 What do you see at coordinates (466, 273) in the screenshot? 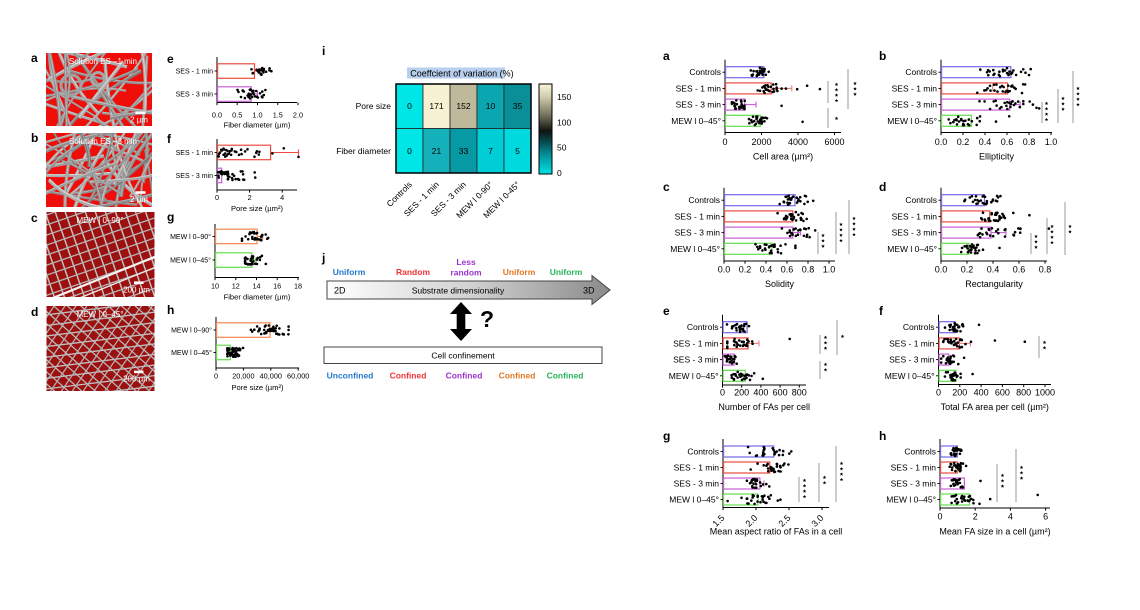
I see `svg-text: random` at bounding box center [466, 273].